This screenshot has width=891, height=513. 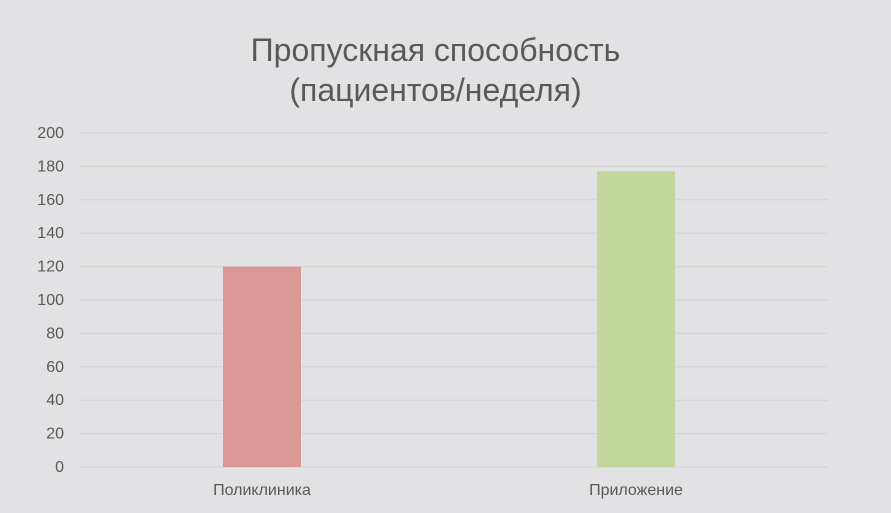 What do you see at coordinates (50, 133) in the screenshot?
I see `y-tick-label: 200` at bounding box center [50, 133].